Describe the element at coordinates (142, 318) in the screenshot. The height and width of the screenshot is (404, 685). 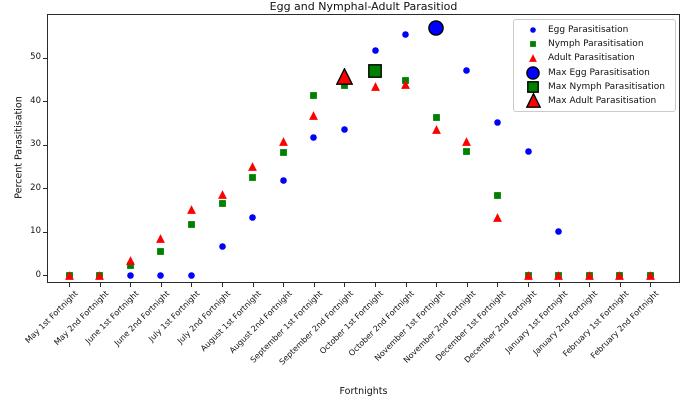
I see `x-tick-label: June 2nd Fortnight` at that location.